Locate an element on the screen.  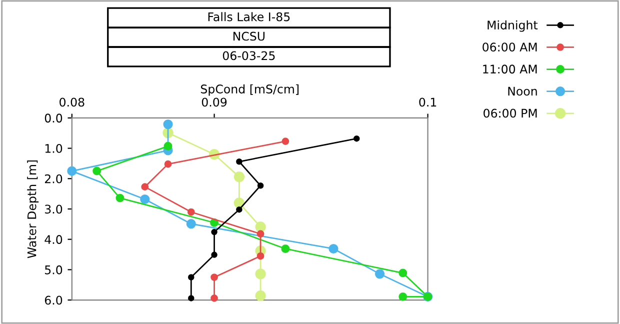
y-tick-label: 1.0 is located at coordinates (53, 148).